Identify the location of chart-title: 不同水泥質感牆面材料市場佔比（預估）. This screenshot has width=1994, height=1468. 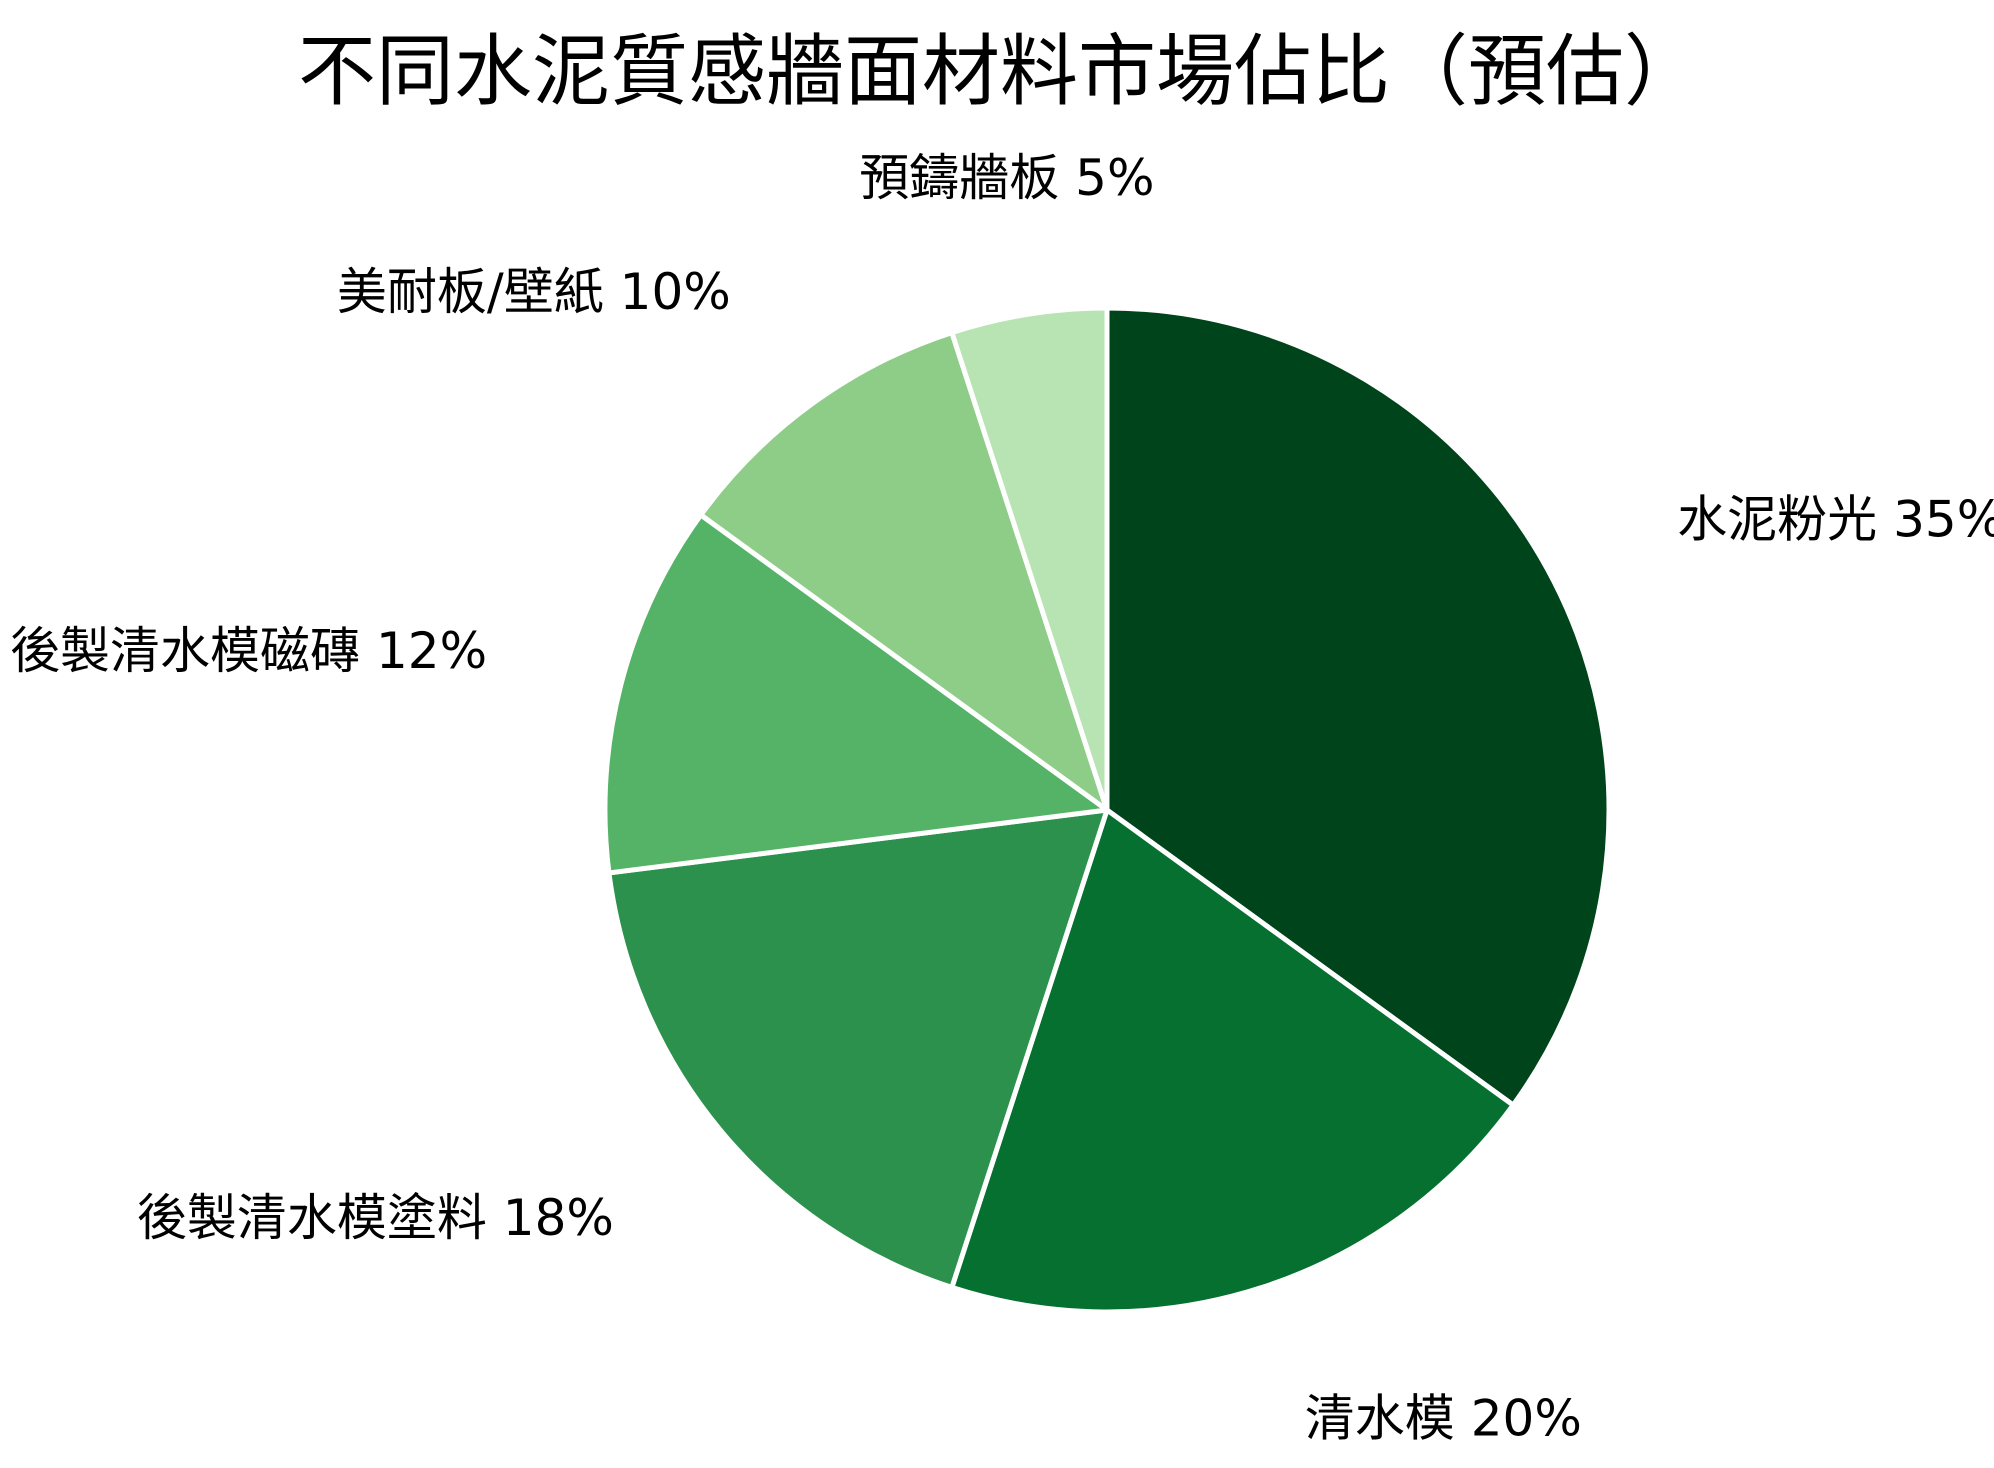
(1000, 72).